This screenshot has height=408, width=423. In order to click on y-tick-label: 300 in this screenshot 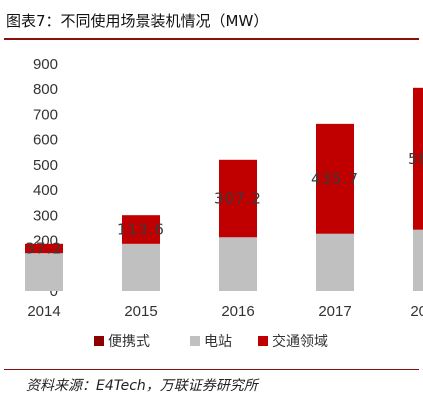, I will do `click(45, 215)`.